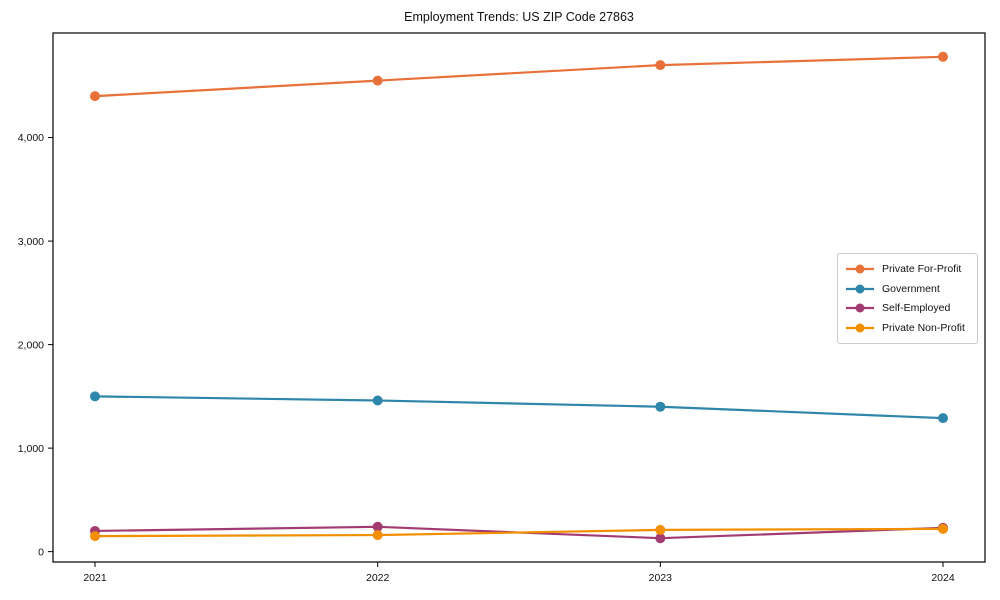 The image size is (1000, 600). I want to click on legend-label: Self-Employed, so click(916, 308).